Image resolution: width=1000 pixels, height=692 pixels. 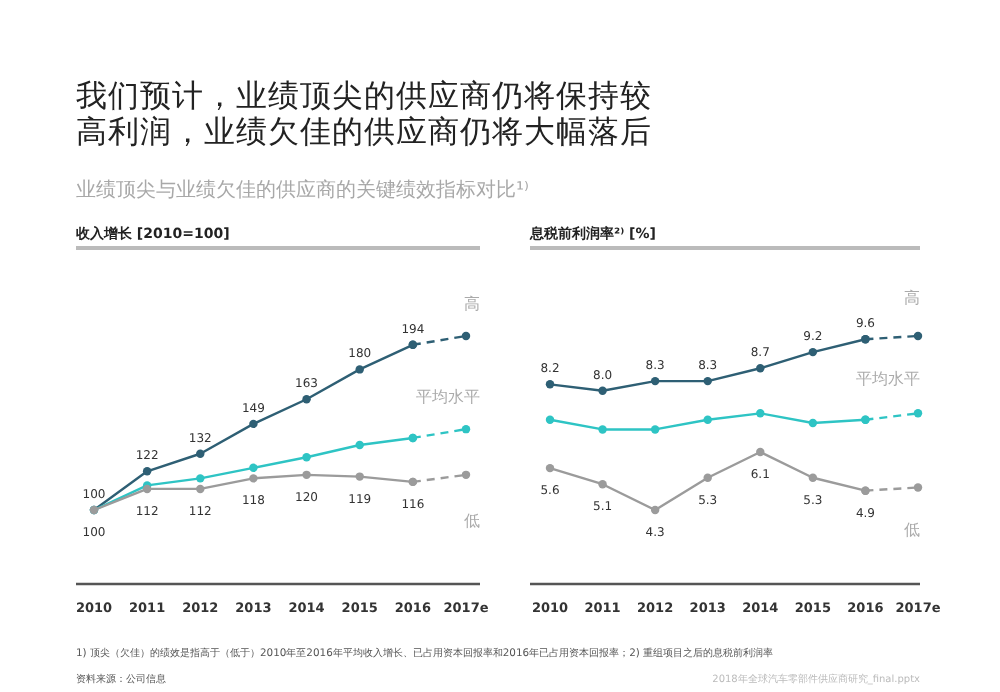 What do you see at coordinates (302, 190) in the screenshot?
I see `text: 业绩顶尖与业绩欠佳的供应商的关键绩效指标对比¹⁾` at bounding box center [302, 190].